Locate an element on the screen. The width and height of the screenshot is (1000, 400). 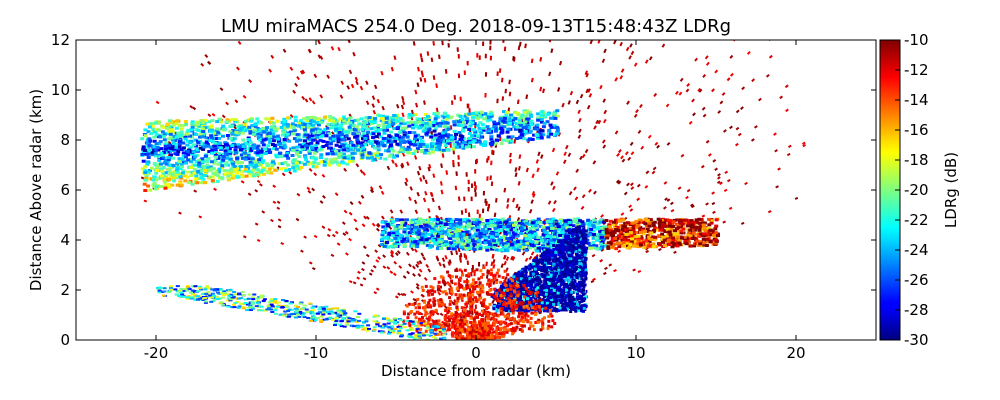
colorbar-tick-label: -18 is located at coordinates (916, 160).